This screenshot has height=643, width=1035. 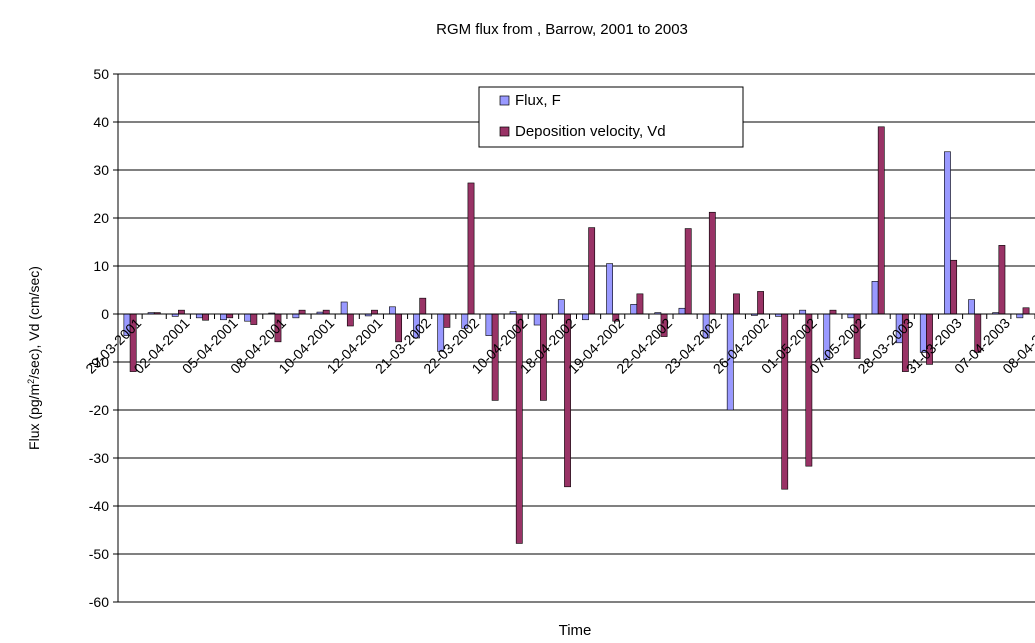 What do you see at coordinates (99, 506) in the screenshot?
I see `y-tick-label: -40` at bounding box center [99, 506].